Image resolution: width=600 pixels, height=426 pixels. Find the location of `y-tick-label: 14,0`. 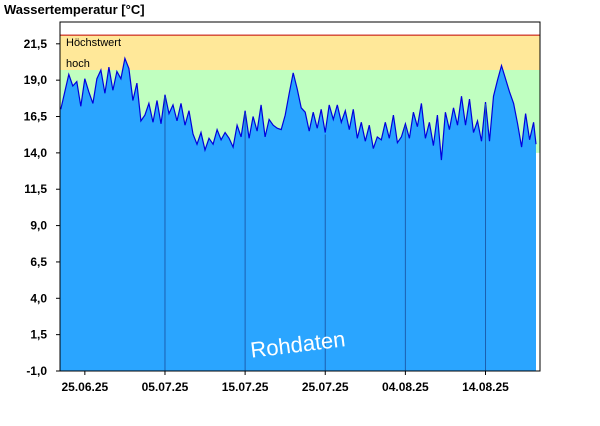

y-tick-label: 14,0 is located at coordinates (36, 153).